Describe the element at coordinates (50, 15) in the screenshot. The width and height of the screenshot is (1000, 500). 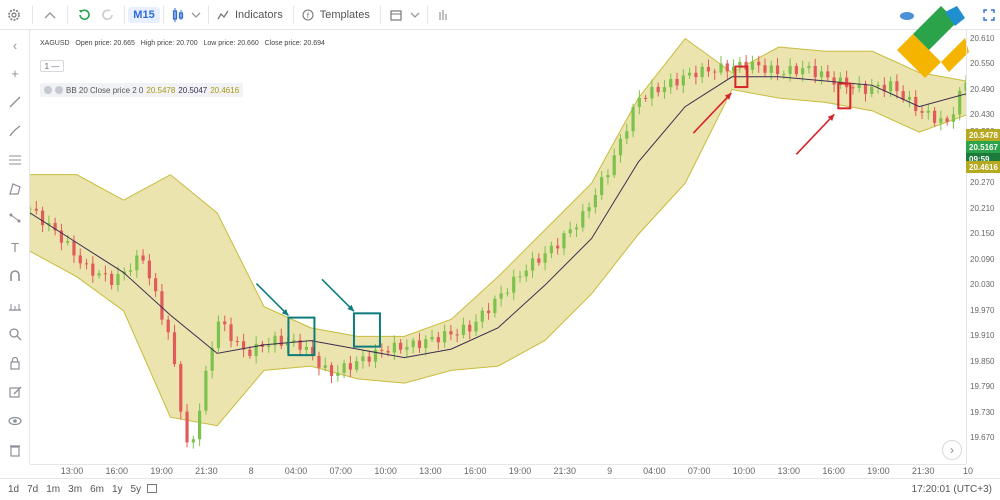
I see `collapse-chevron-up-icon` at that location.